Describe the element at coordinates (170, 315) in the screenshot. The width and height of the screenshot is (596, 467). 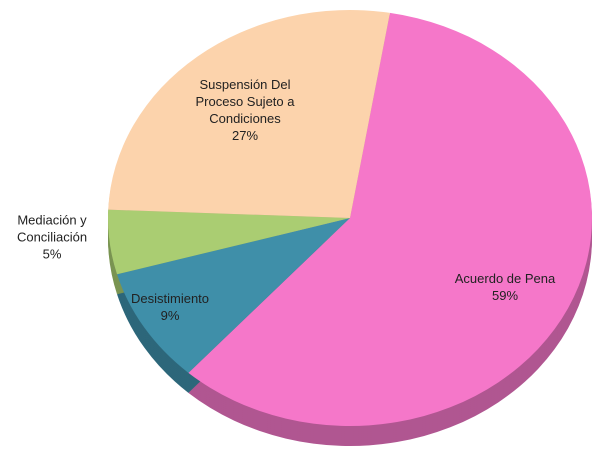
I see `value-label: 9%` at that location.